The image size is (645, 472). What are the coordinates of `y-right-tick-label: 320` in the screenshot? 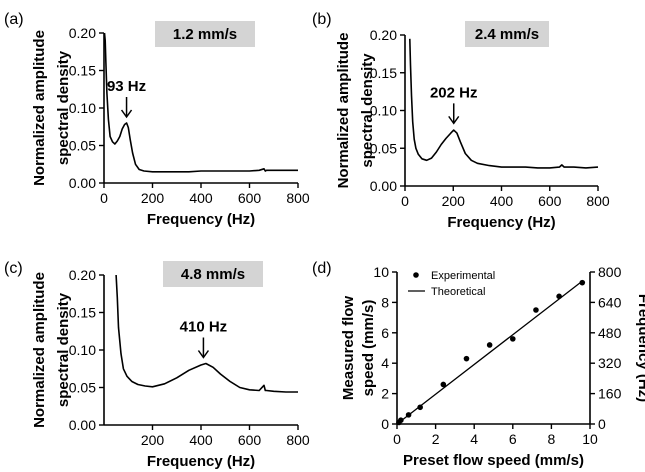 It's located at (610, 363).